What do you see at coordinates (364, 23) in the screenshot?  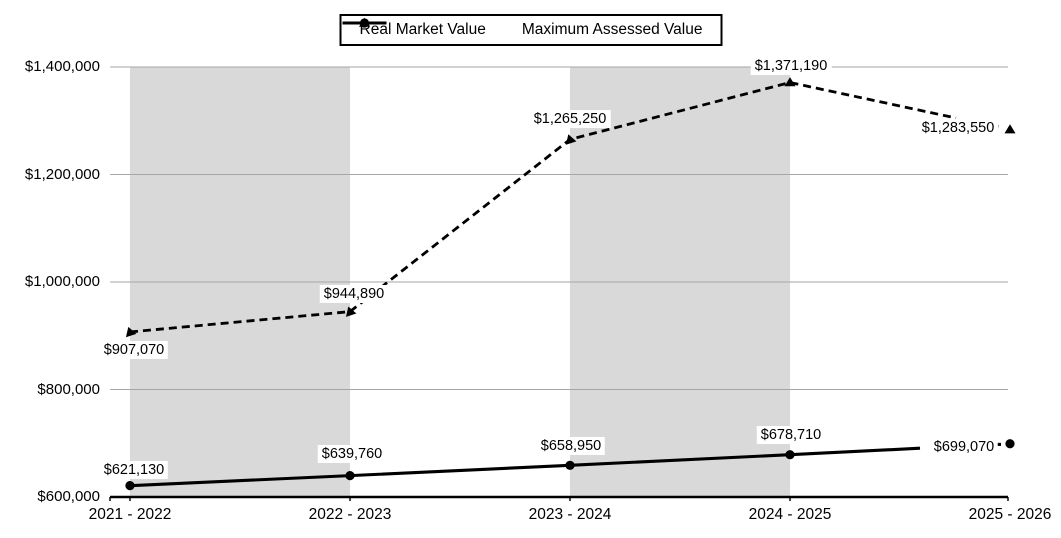 I see `solid-line-circle-marker-icon` at bounding box center [364, 23].